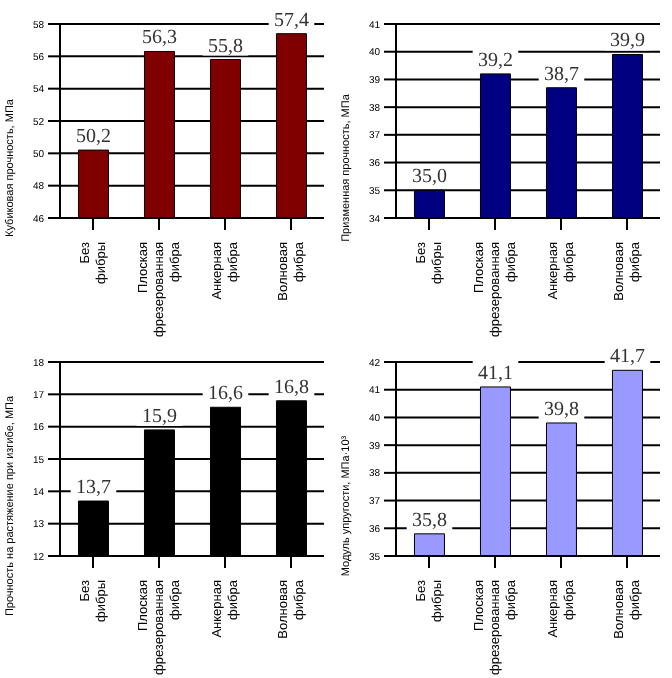 The height and width of the screenshot is (678, 672). What do you see at coordinates (291, 387) in the screenshot?
I see `data-label: 16,8` at bounding box center [291, 387].